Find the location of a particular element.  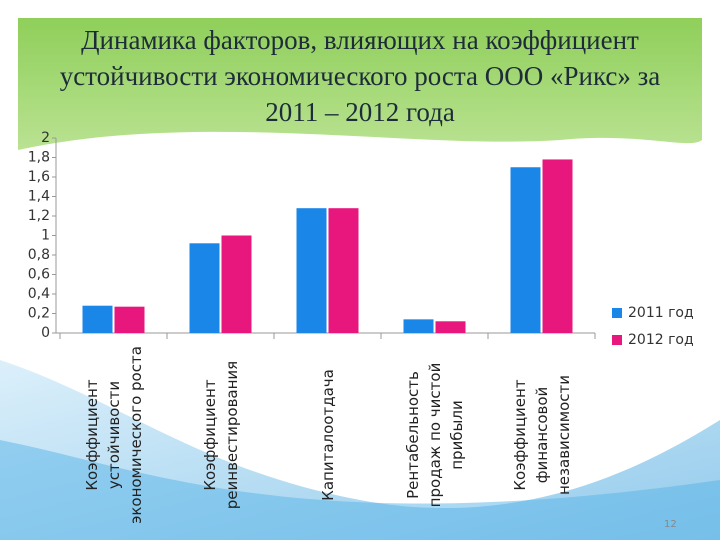

y-tick-label: 1,4 is located at coordinates (39, 197).